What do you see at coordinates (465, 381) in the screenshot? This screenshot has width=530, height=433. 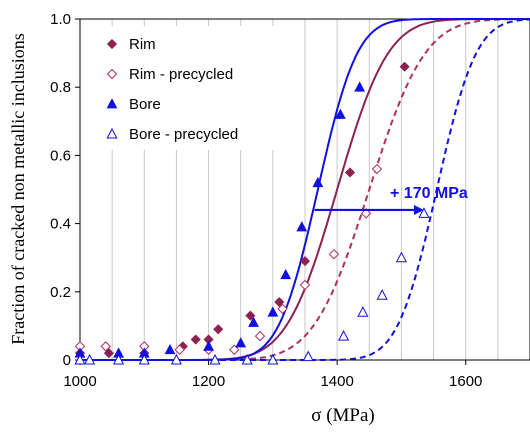 I see `x-tick-label: 1600` at bounding box center [465, 381].